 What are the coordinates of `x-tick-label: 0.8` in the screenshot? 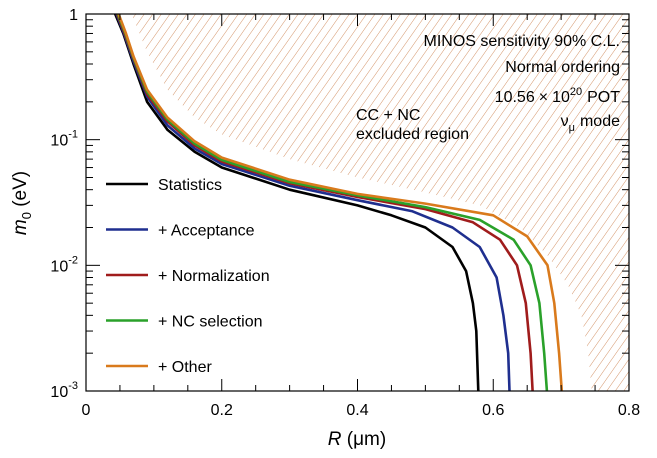 It's located at (629, 410).